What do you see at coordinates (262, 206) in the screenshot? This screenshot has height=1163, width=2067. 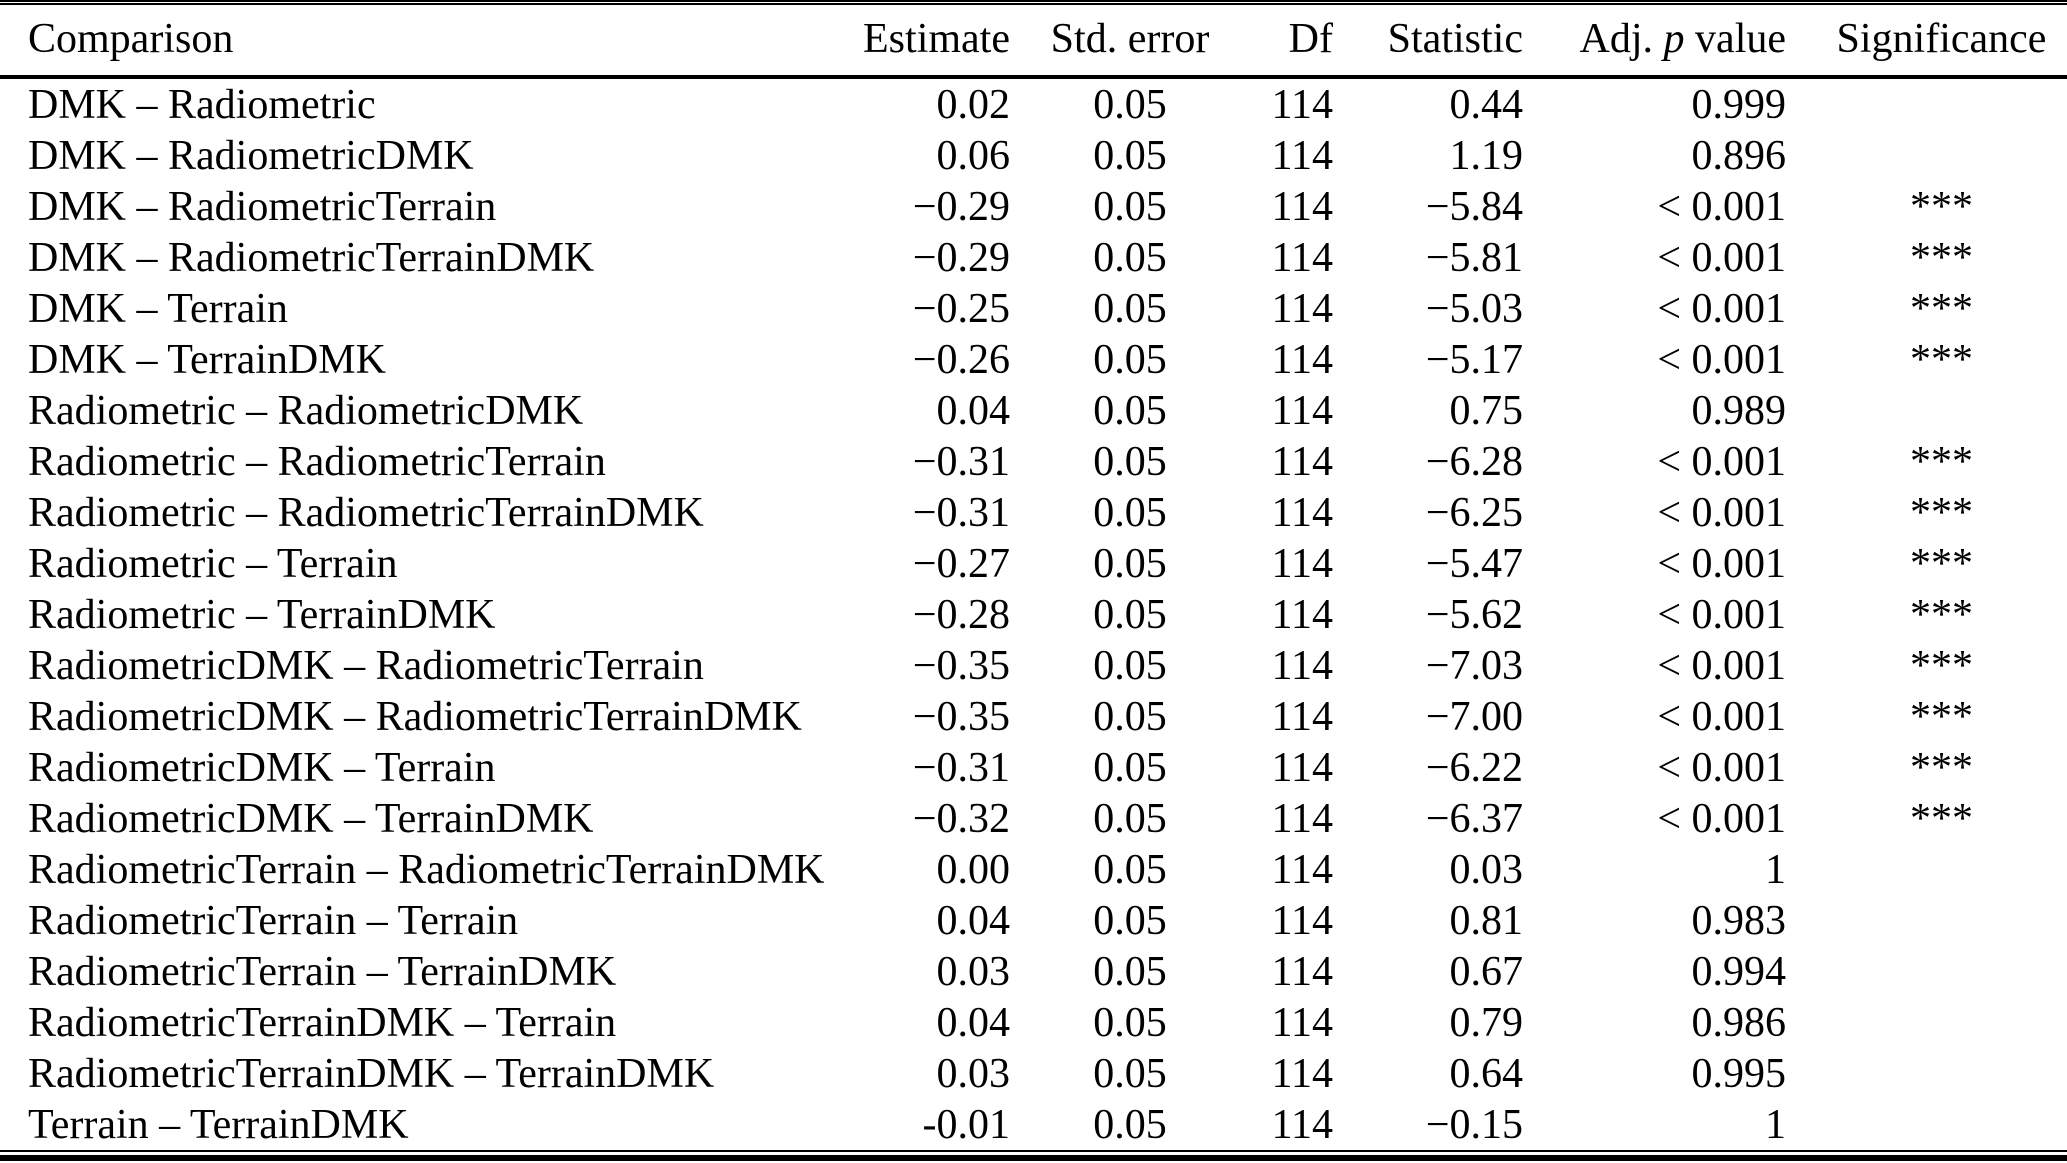 I see `cell-comparison: DMK – RadiometricTerrain` at bounding box center [262, 206].